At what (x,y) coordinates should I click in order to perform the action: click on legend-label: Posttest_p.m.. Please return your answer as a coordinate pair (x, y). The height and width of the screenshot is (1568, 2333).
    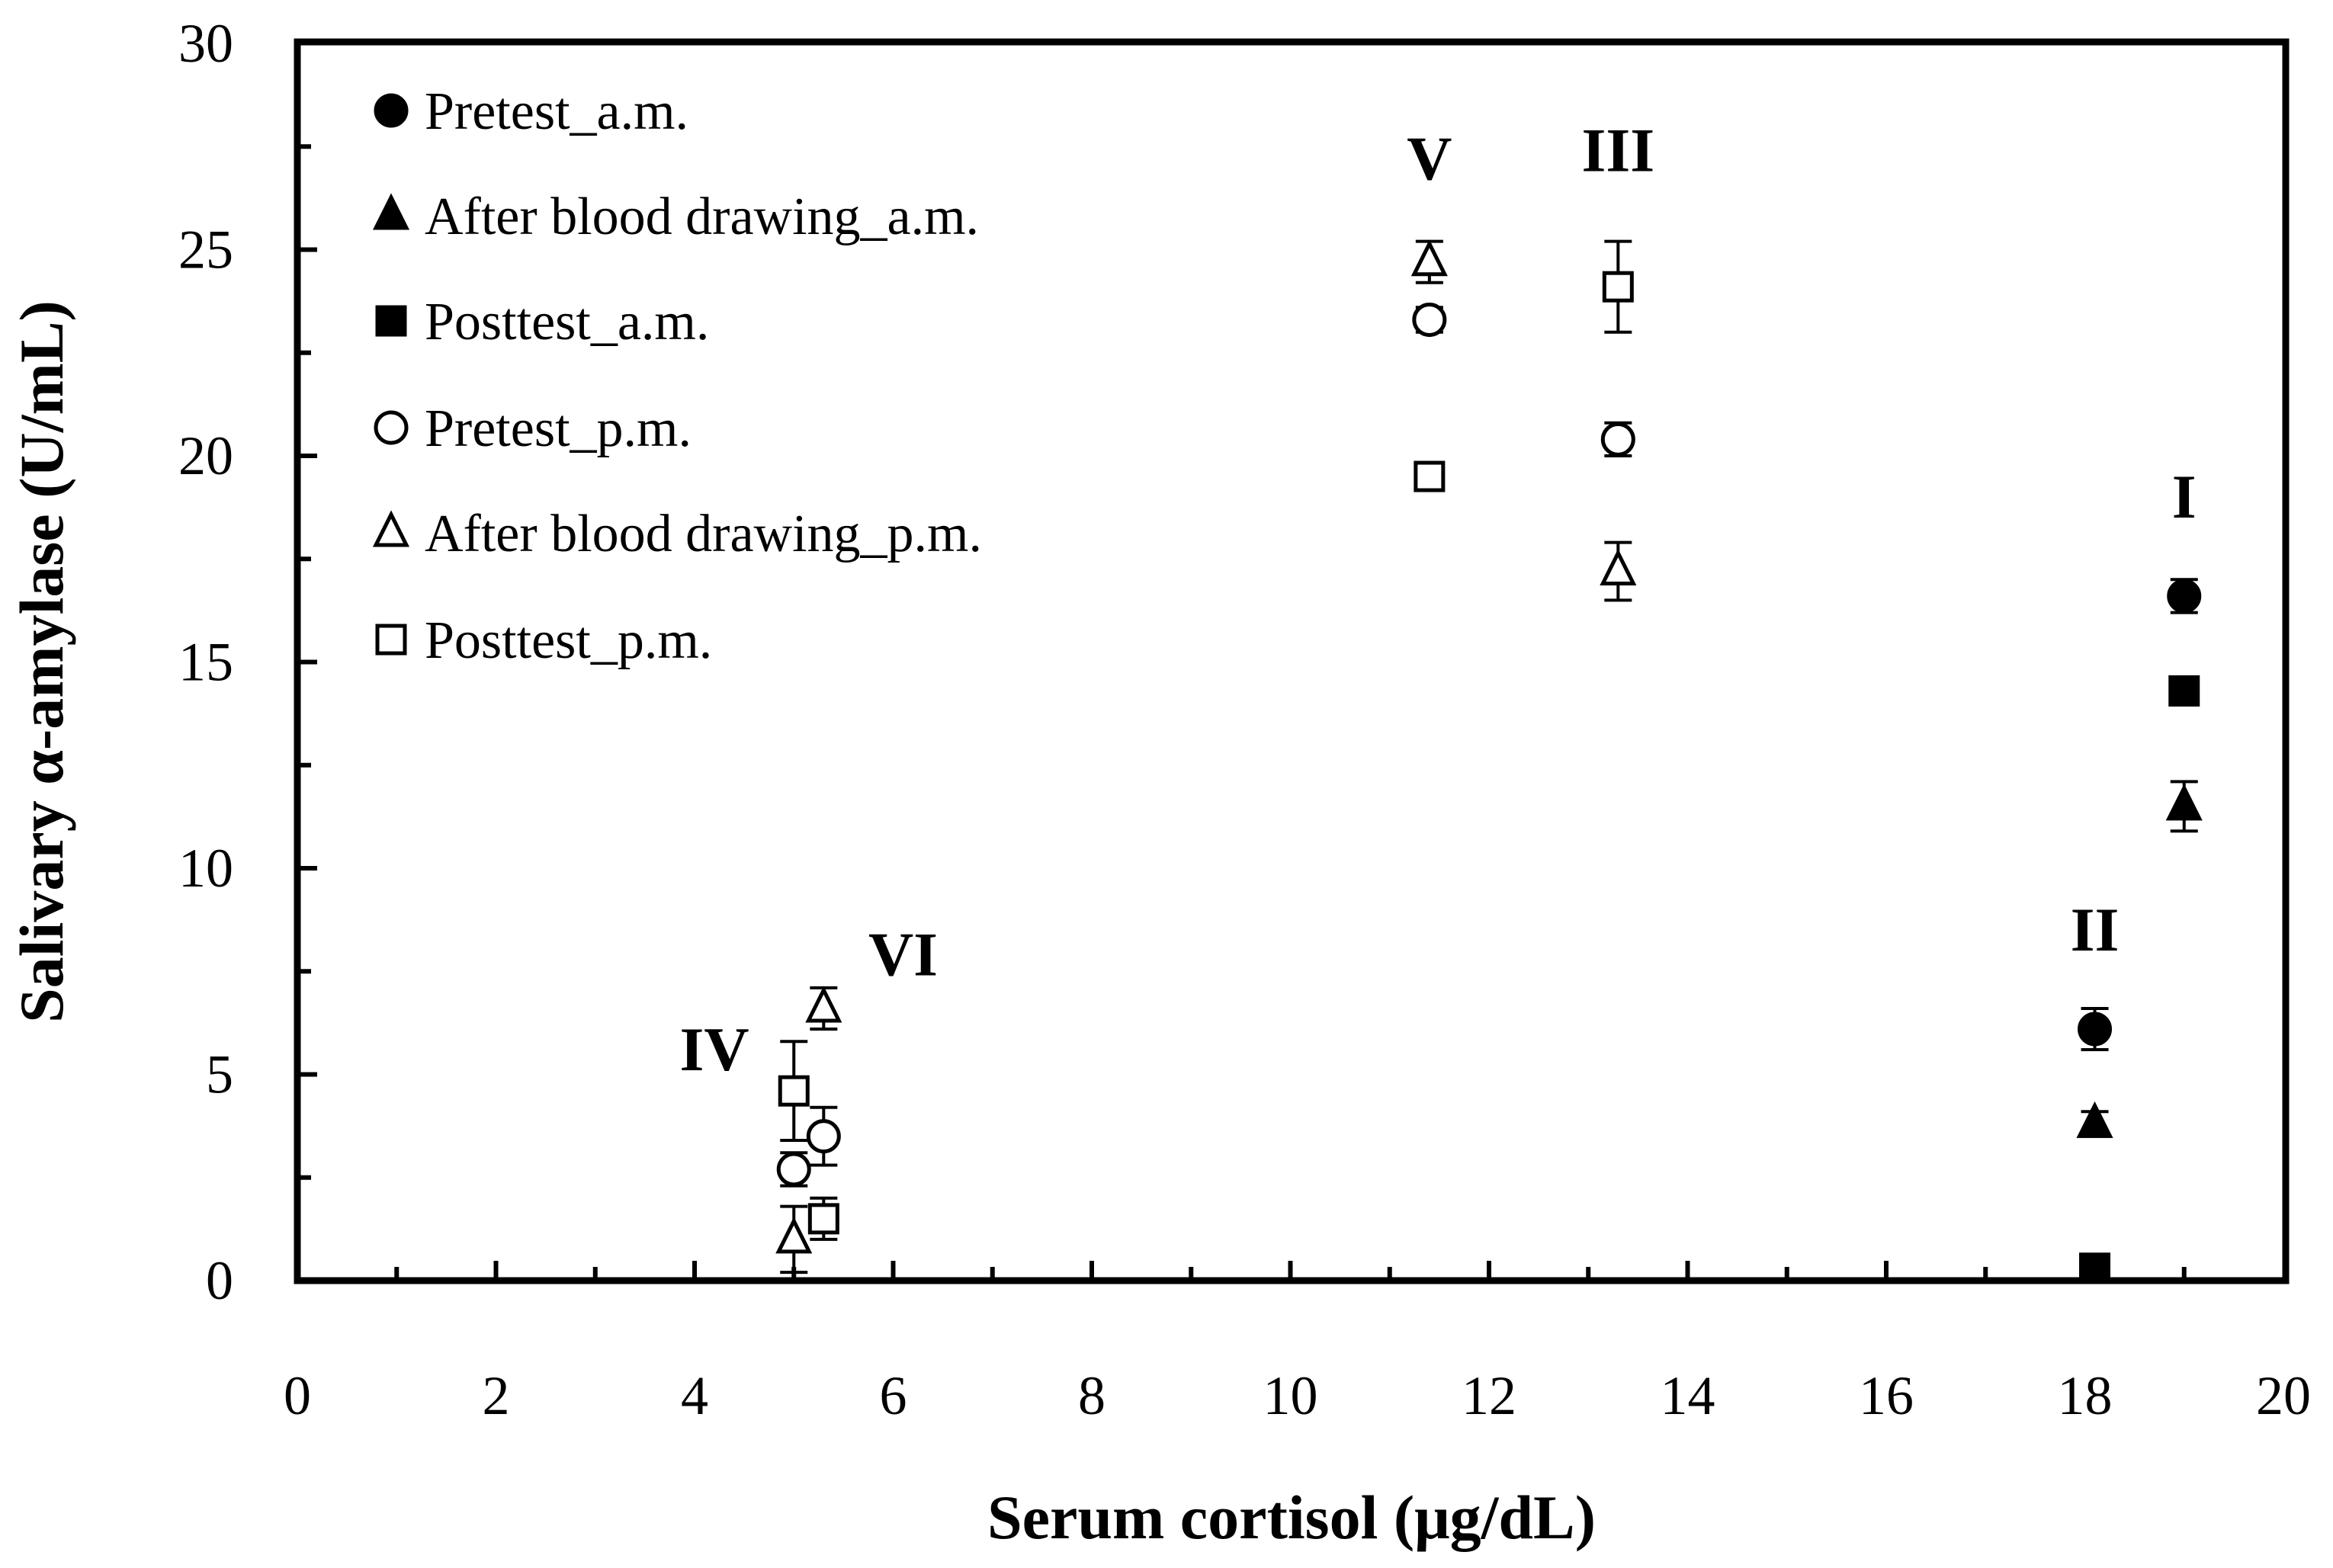
    Looking at the image, I should click on (568, 640).